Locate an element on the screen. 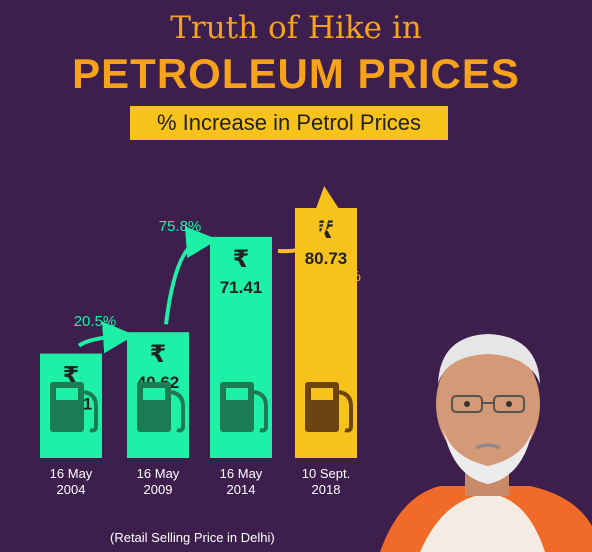 Image resolution: width=592 pixels, height=552 pixels. category-label: 2009 is located at coordinates (158, 489).